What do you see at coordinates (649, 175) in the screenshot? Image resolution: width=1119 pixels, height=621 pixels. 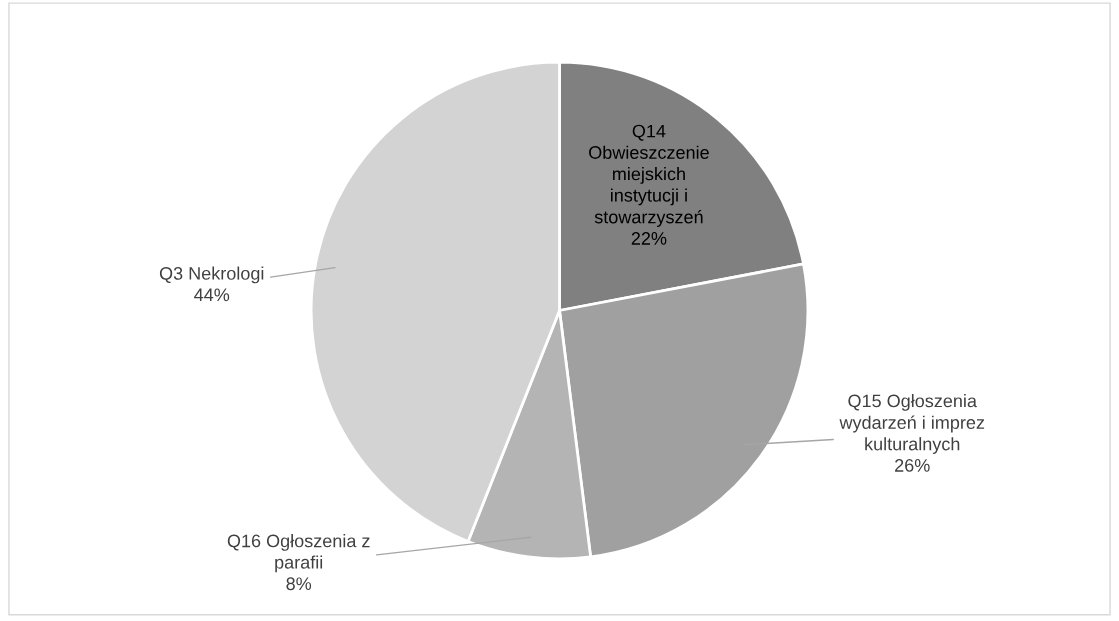 I see `slice-label: Q14 Obwieszczenie miejskich instytucji i stowarzyszeń` at bounding box center [649, 175].